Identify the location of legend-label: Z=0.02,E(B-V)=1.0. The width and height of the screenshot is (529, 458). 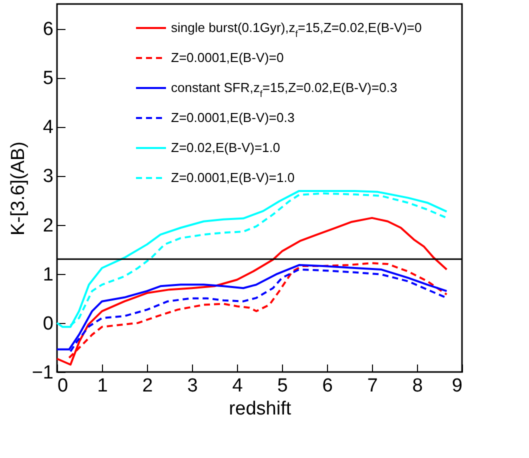
(225, 147).